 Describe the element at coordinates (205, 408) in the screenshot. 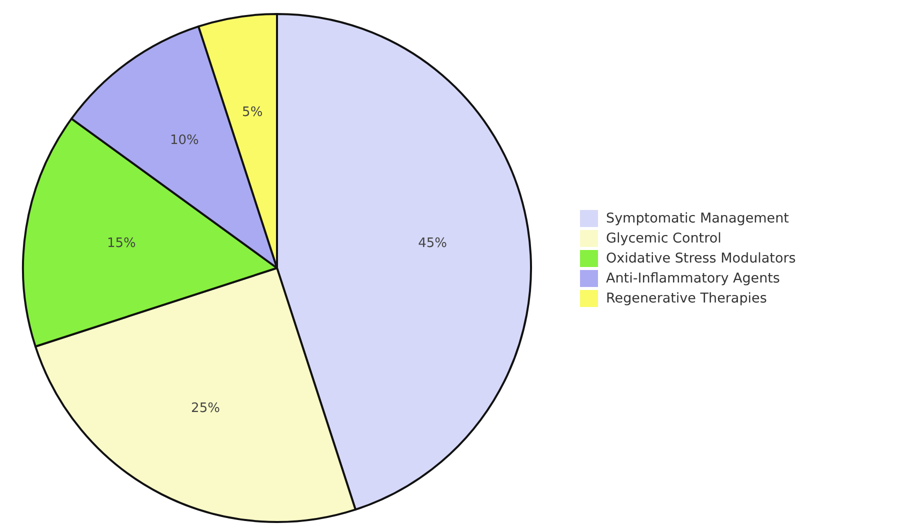

I see `data-label: 25%` at that location.